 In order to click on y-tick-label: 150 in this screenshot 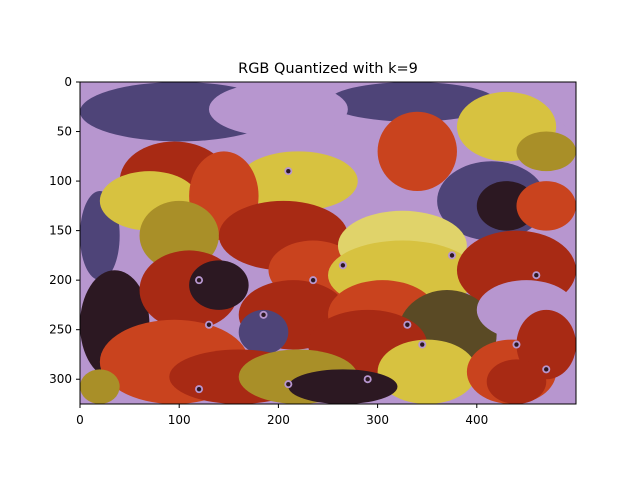, I will do `click(60, 231)`.